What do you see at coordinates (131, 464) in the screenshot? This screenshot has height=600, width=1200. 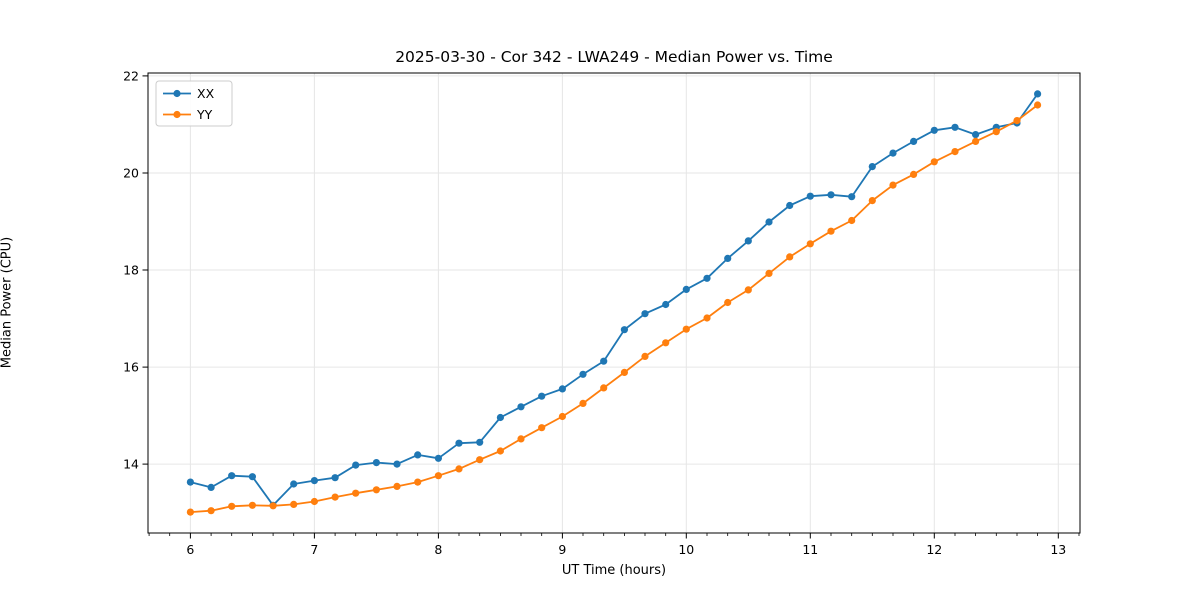 I see `y-tick-label: 14` at bounding box center [131, 464].